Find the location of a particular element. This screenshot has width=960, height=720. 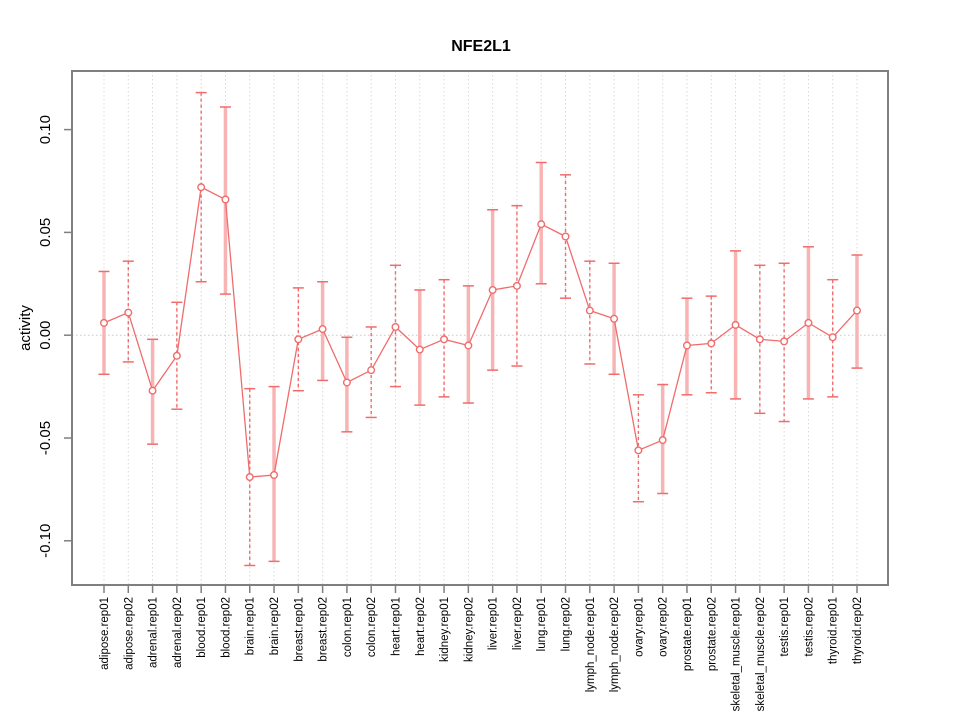

x-tick-label: testis.rep01 is located at coordinates (785, 626).